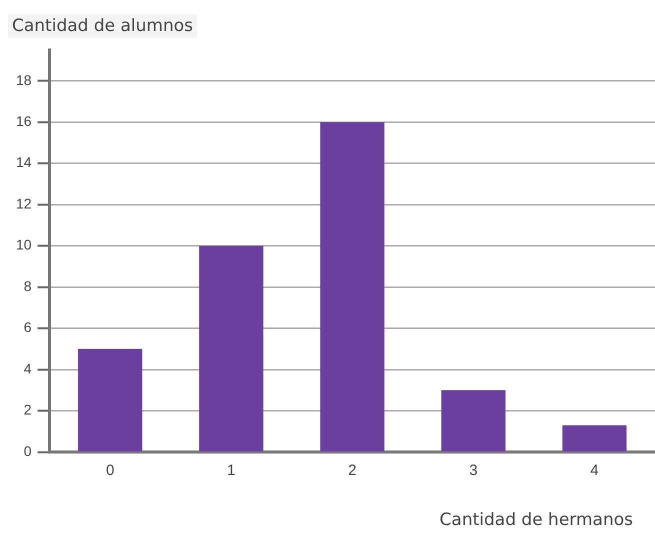  Describe the element at coordinates (473, 471) in the screenshot. I see `x-tick-label: 3` at that location.